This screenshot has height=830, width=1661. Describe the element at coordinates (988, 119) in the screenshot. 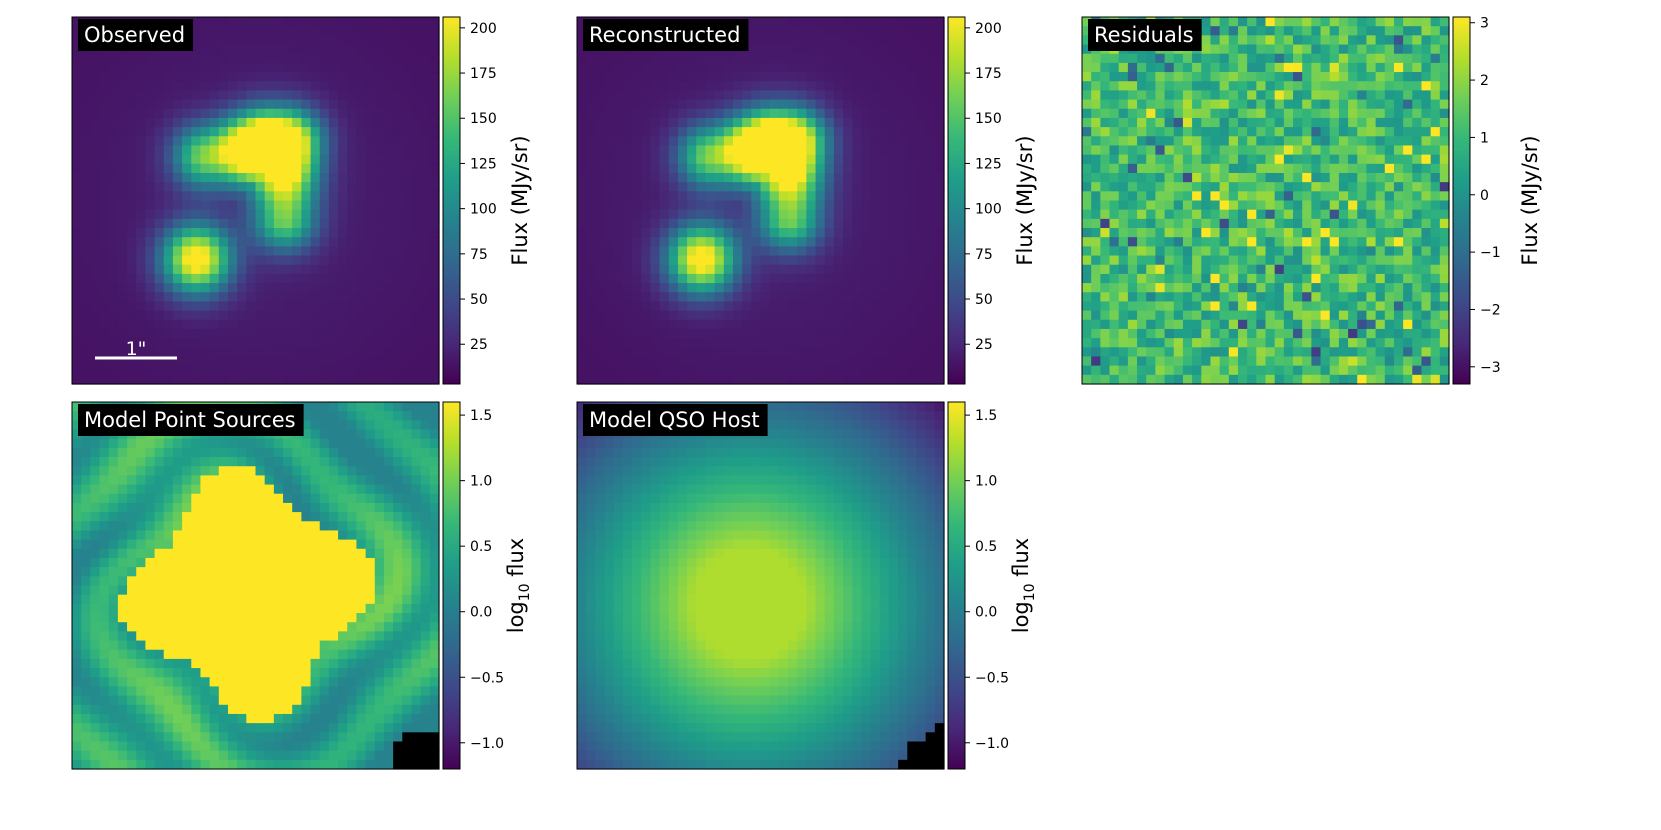

I see `colorbar-tick-label: 150` at that location.